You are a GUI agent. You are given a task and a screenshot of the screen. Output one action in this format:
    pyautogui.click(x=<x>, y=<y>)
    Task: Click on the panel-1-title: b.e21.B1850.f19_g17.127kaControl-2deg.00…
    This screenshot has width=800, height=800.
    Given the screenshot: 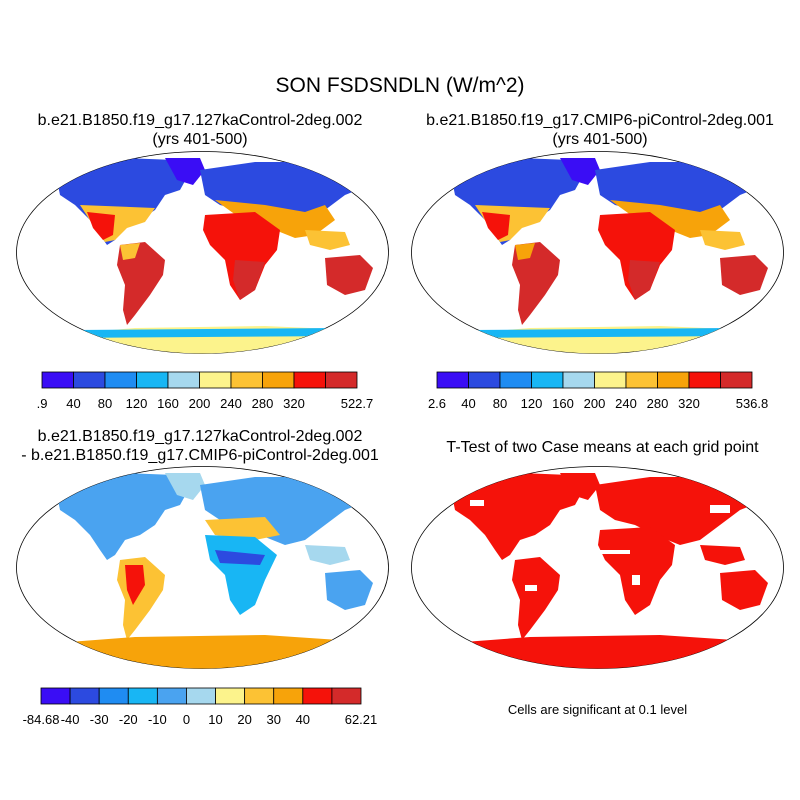 What is the action you would take?
    pyautogui.click(x=200, y=130)
    